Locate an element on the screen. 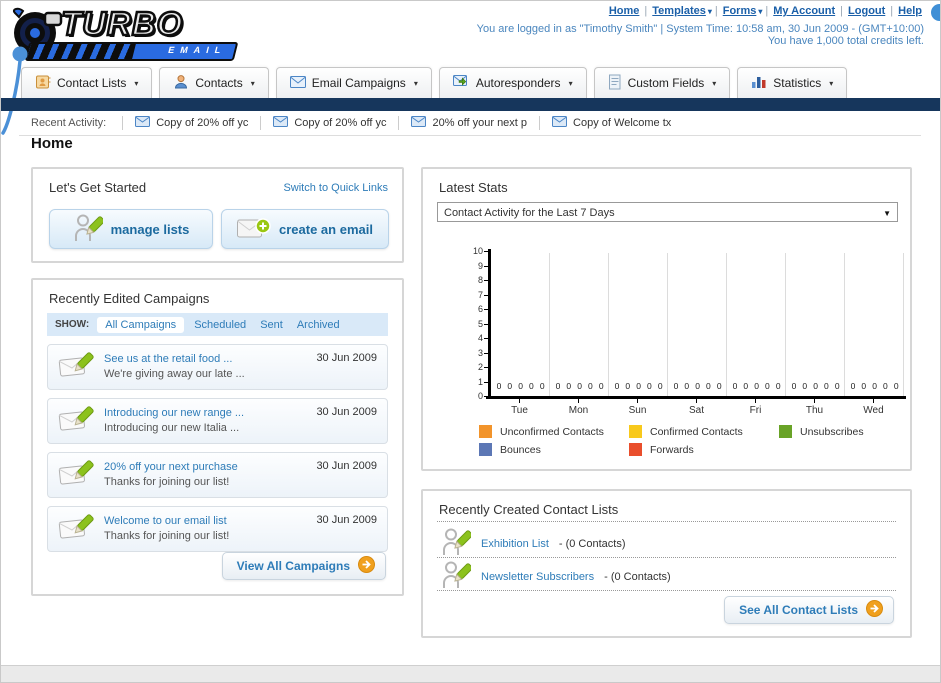 The image size is (941, 683). contact-list-item: Newsletter Subscribers - (0 Contacts) is located at coordinates (556, 576).